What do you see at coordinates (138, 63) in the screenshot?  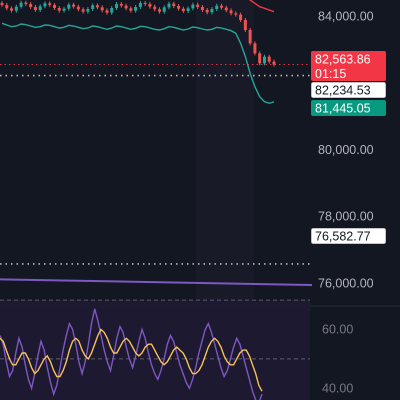 I see `lower-band-line` at bounding box center [138, 63].